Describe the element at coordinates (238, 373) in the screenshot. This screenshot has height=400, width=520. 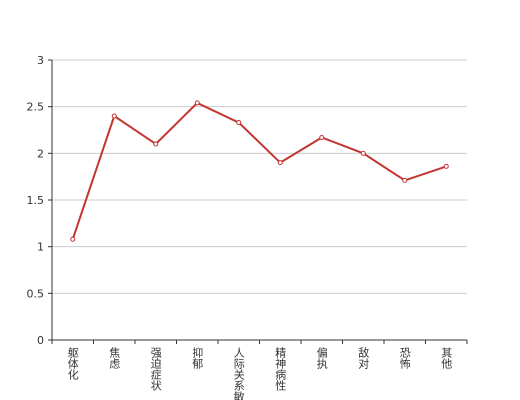
I see `x-tick-label: 人际关系敏感` at that location.